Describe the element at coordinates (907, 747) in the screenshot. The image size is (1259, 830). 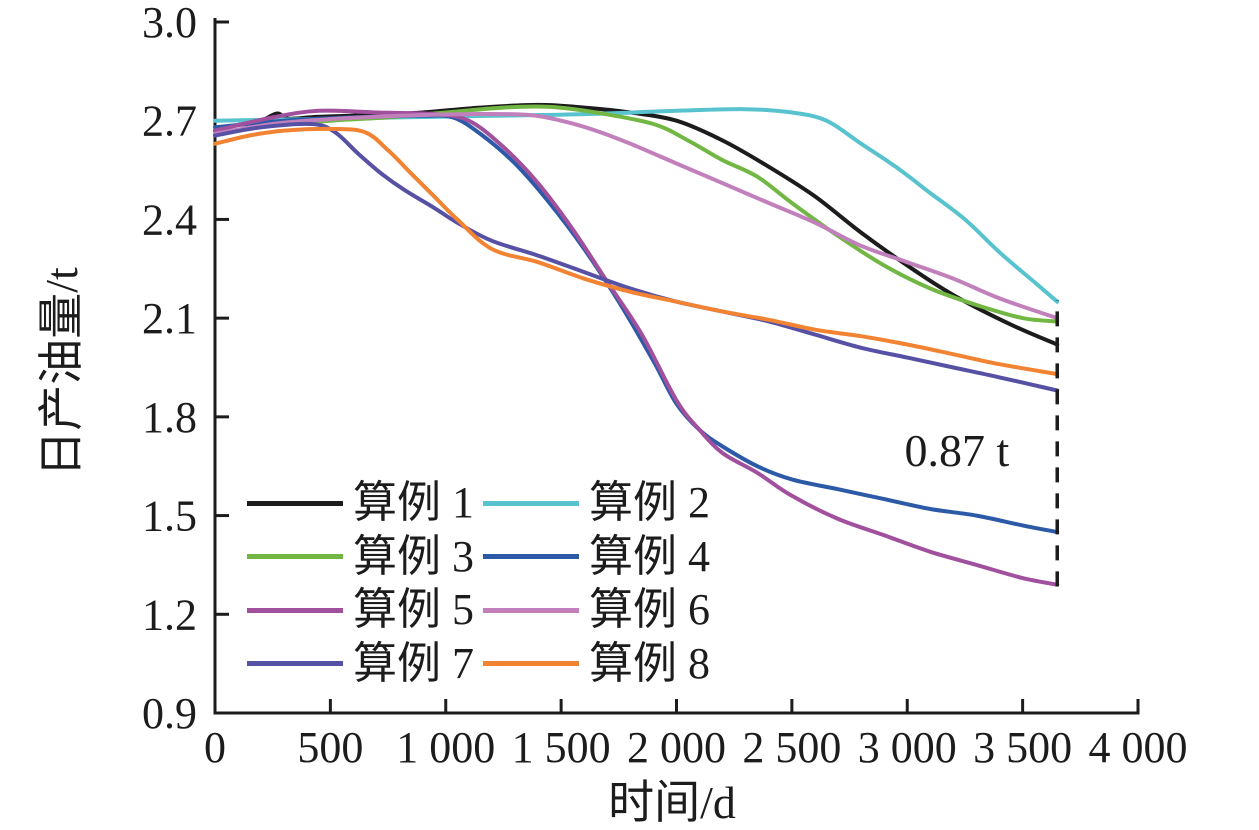
I see `x-tick-label: 3 000` at that location.